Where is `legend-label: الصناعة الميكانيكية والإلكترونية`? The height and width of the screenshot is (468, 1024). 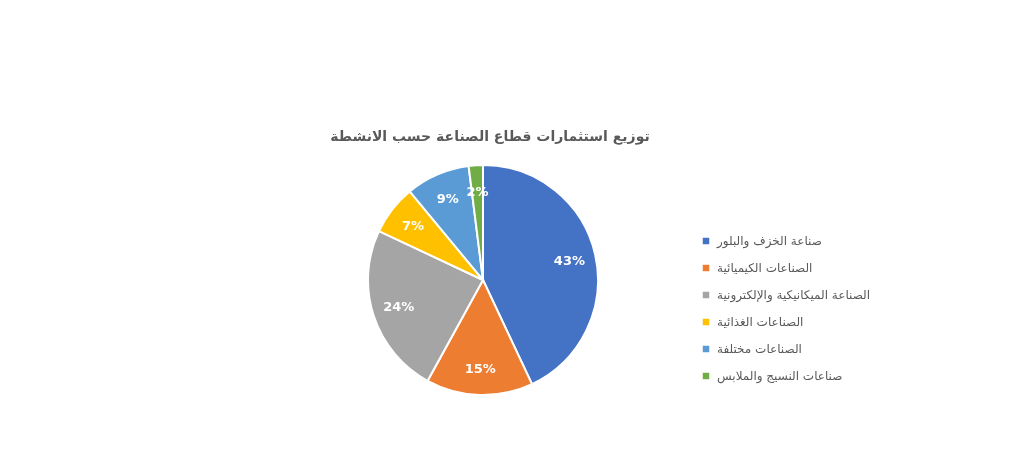
legend-label: الصناعة الميكانيكية والإلكترونية is located at coordinates (794, 295).